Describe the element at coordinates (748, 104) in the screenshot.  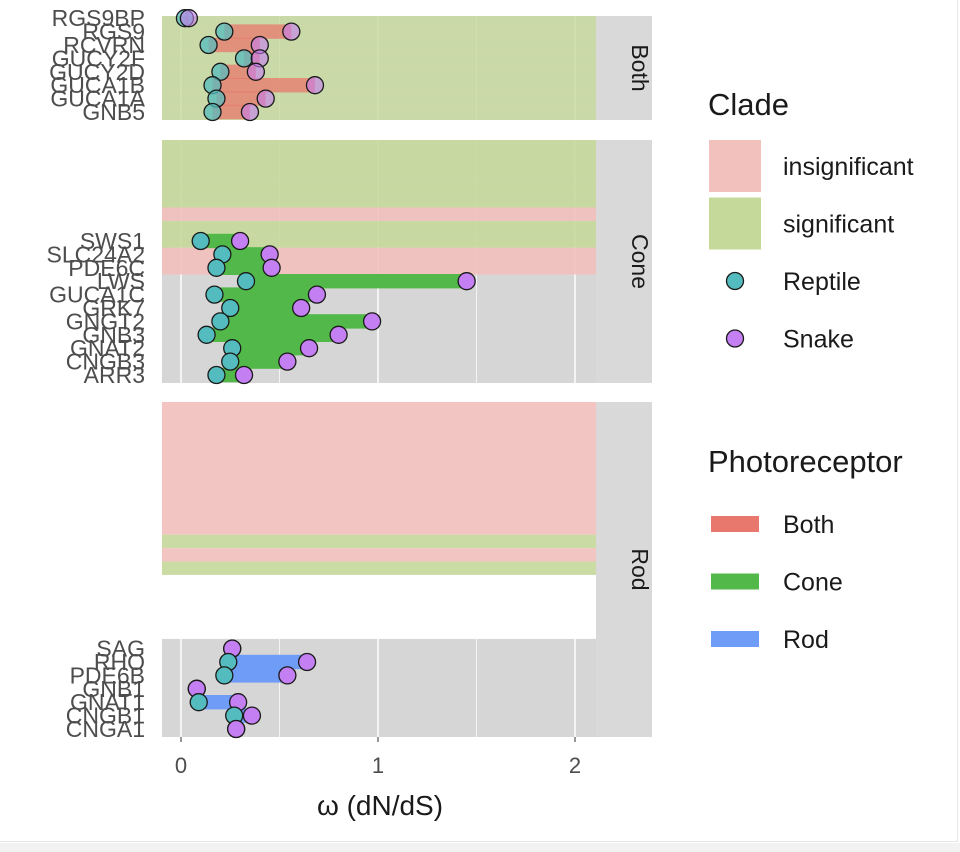
I see `legend-title-clade: Clade` at that location.